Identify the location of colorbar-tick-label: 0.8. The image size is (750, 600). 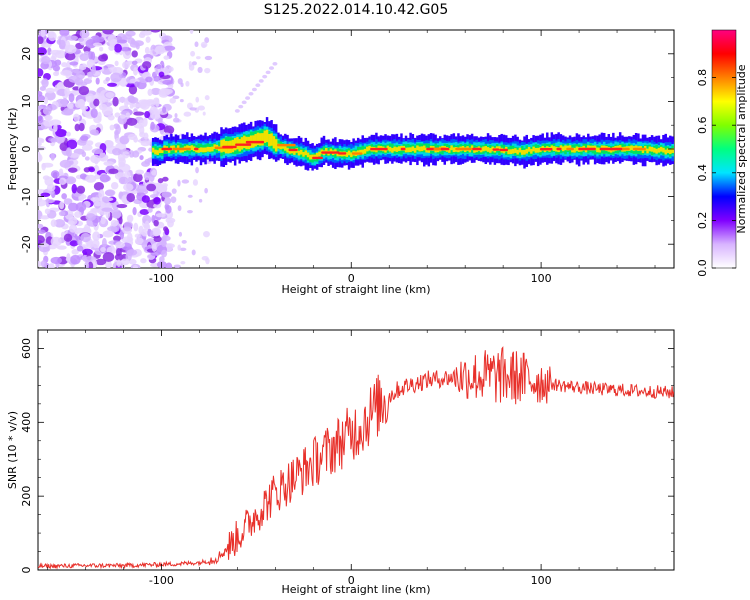
(702, 78).